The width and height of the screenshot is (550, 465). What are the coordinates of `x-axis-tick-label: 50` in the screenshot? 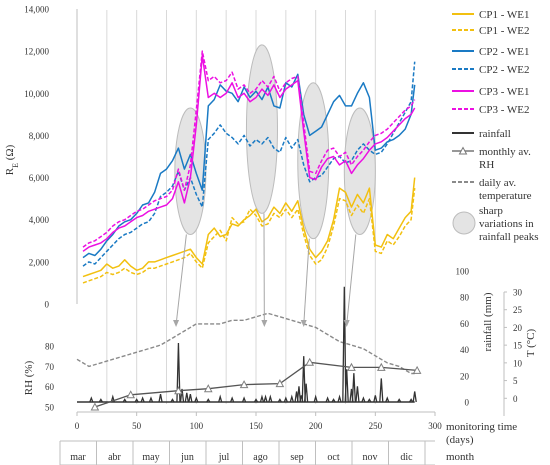 It's located at (137, 426).